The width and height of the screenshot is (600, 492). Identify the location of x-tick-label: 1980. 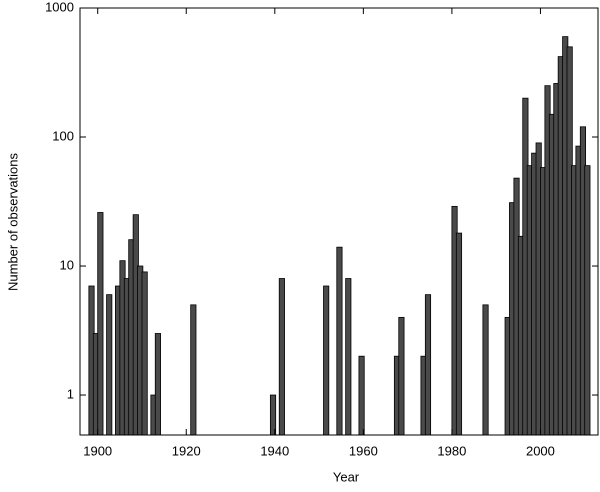
(451, 450).